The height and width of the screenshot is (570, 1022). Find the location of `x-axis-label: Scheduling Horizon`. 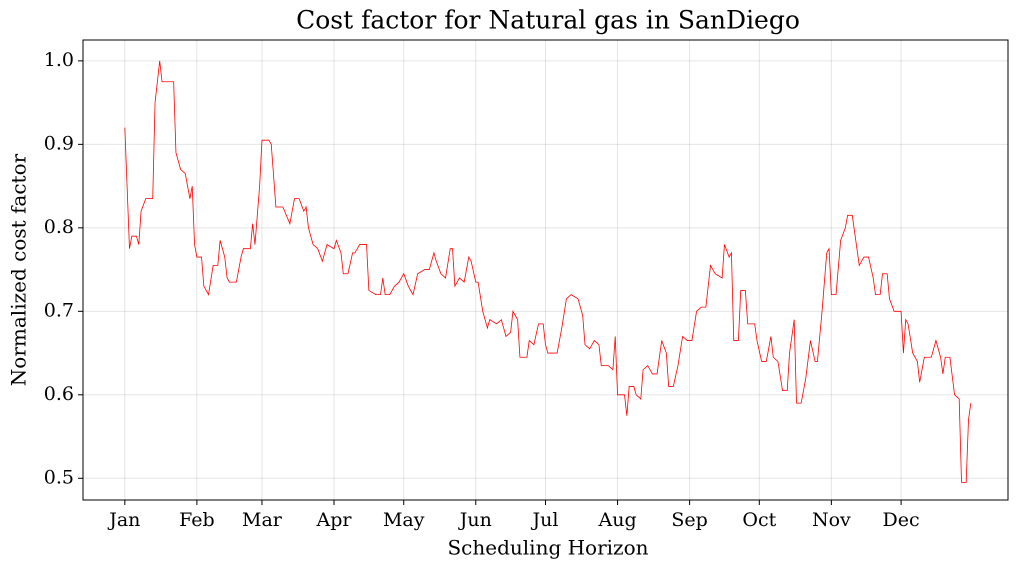

x-axis-label: Scheduling Horizon is located at coordinates (547, 548).